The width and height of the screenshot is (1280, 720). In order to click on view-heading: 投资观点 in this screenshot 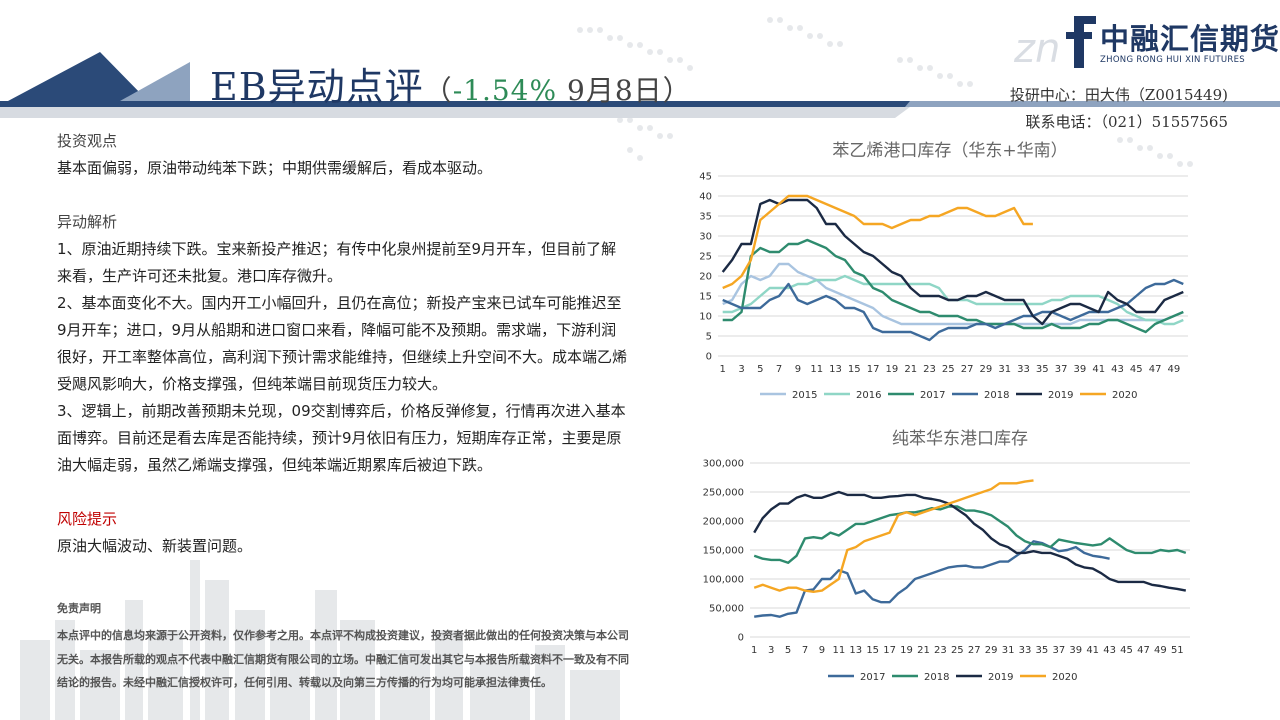, I will do `click(87, 141)`.